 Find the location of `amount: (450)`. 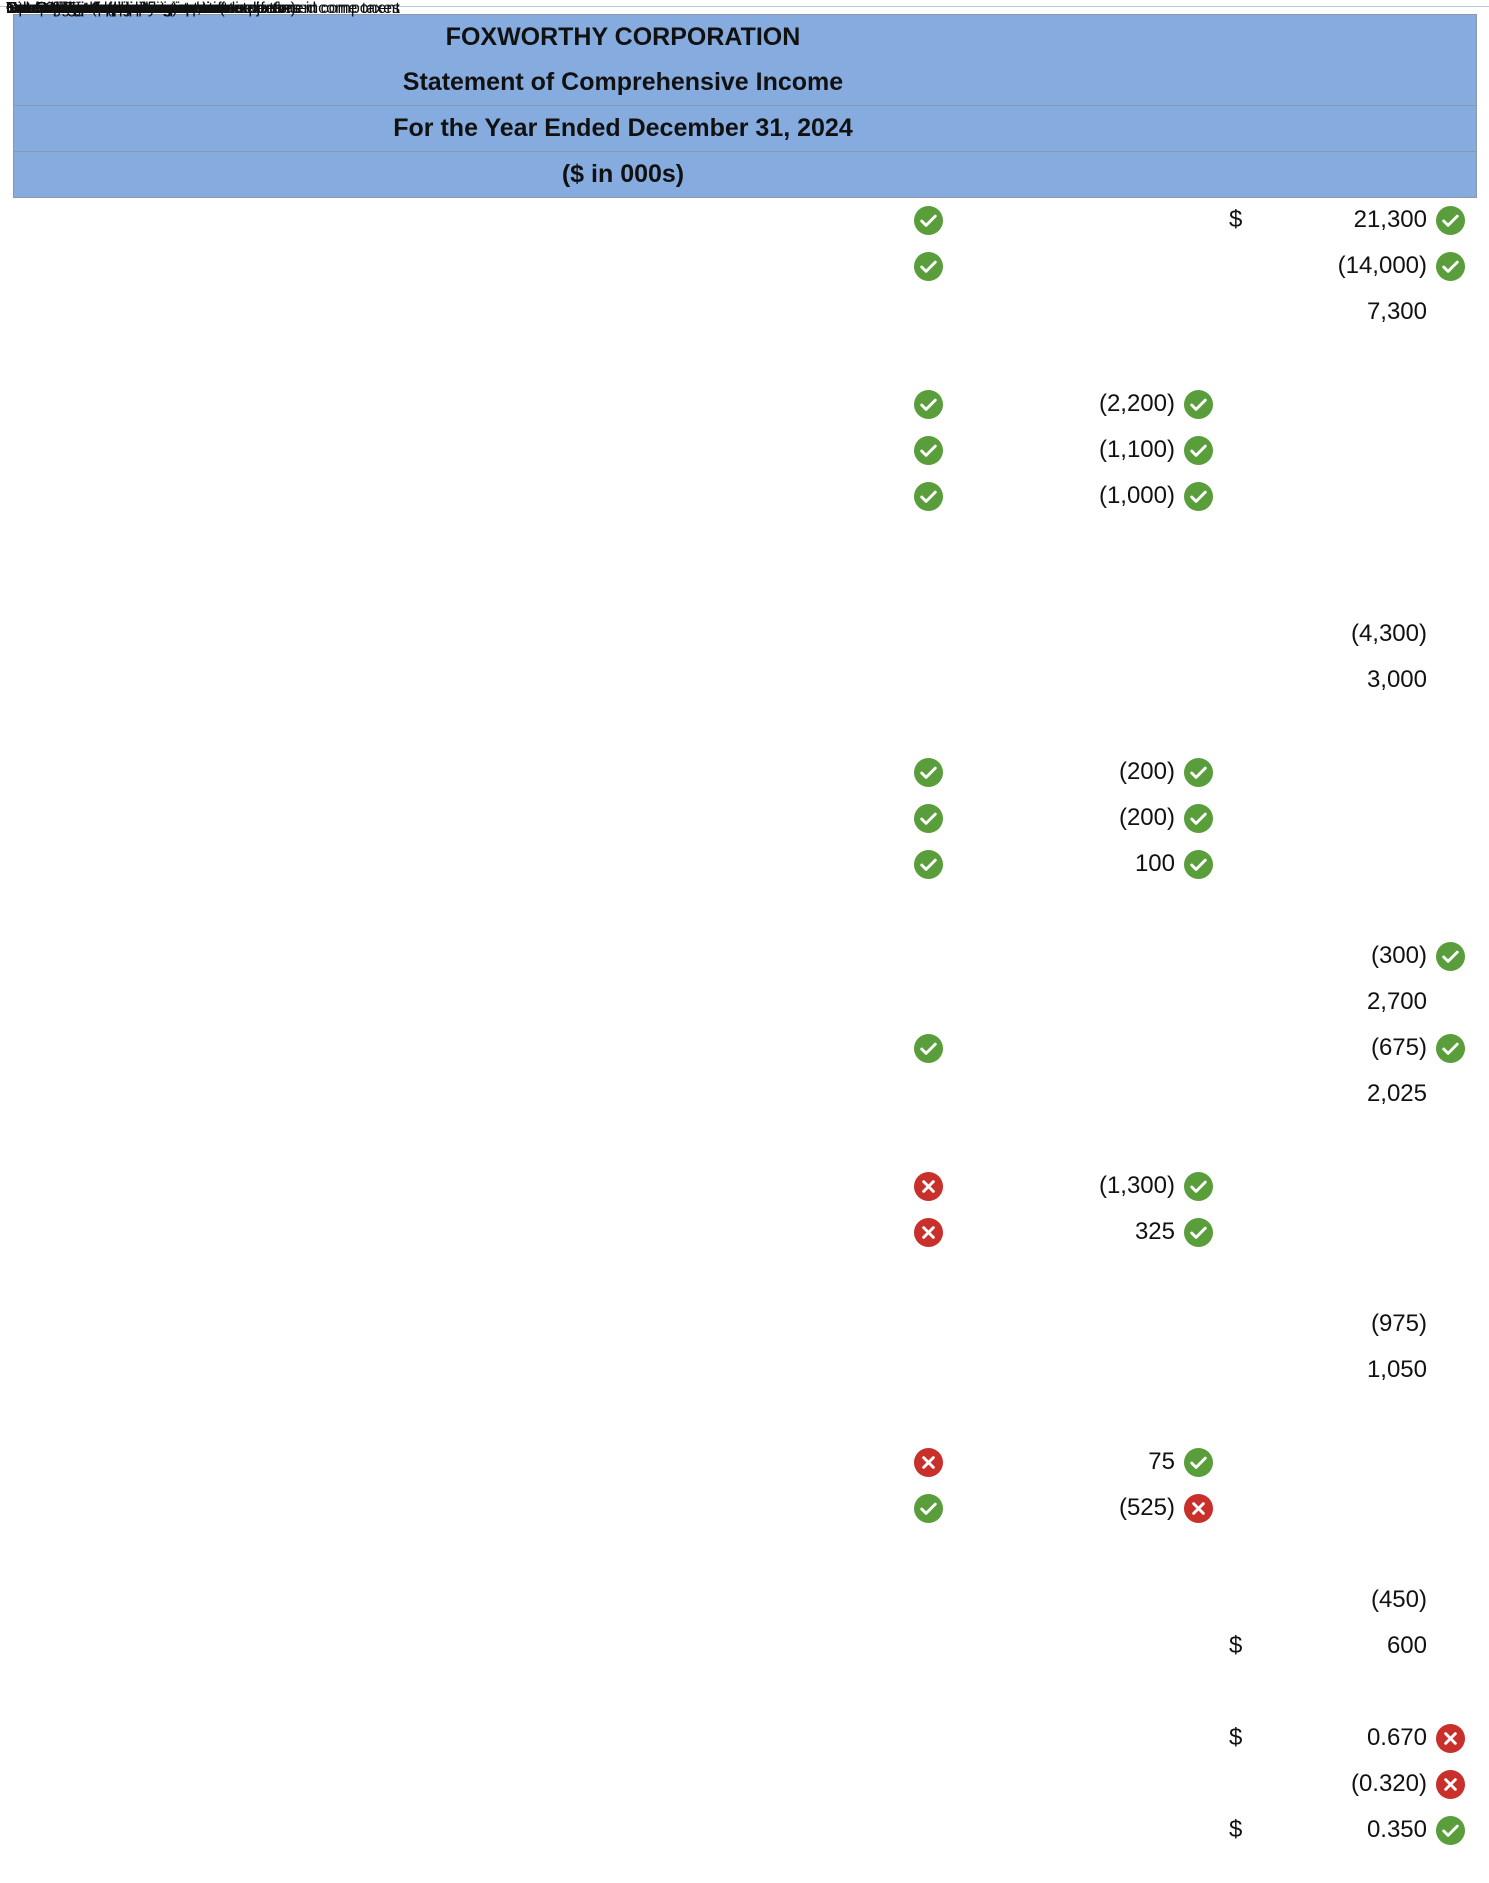

amount: (450) is located at coordinates (1398, 1599).